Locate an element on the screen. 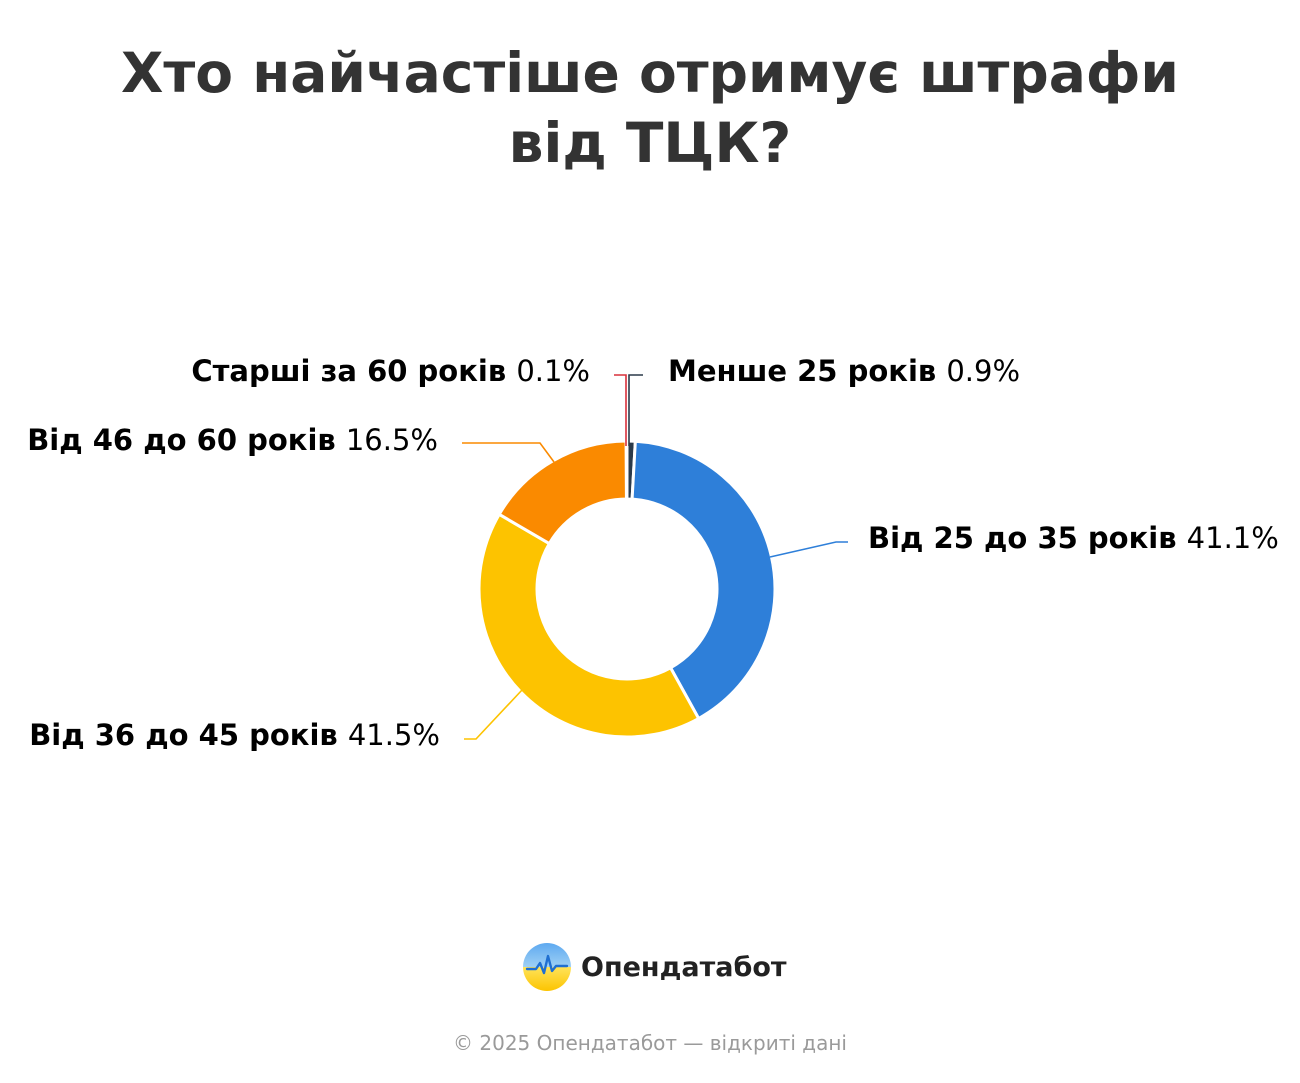 The image size is (1300, 1083). data-label-category: Від 36 до 45 років is located at coordinates (188, 735).